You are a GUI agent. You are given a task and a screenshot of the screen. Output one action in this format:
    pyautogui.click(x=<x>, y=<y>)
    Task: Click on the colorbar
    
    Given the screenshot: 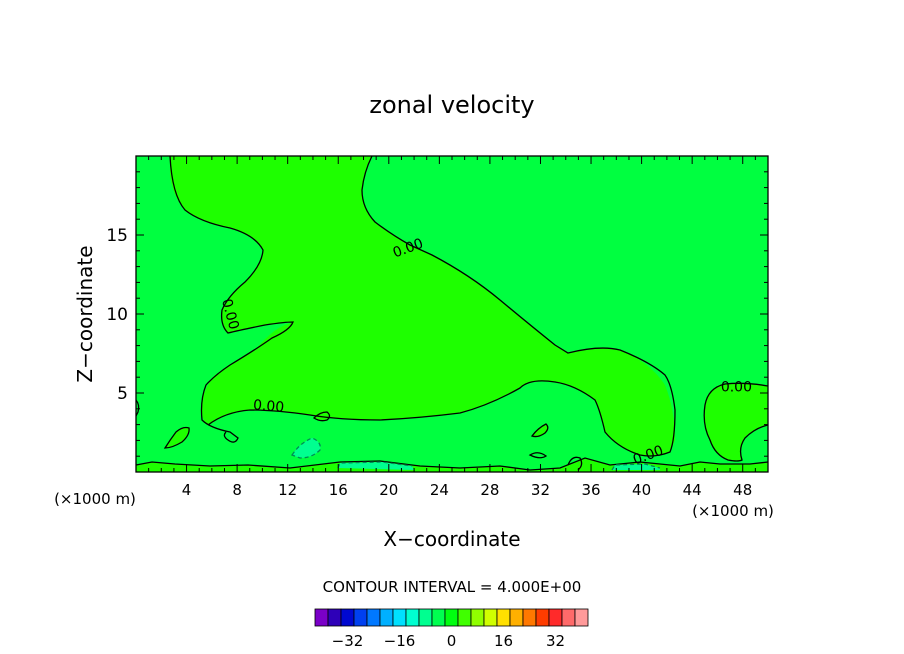 What is the action you would take?
    pyautogui.click(x=451, y=617)
    